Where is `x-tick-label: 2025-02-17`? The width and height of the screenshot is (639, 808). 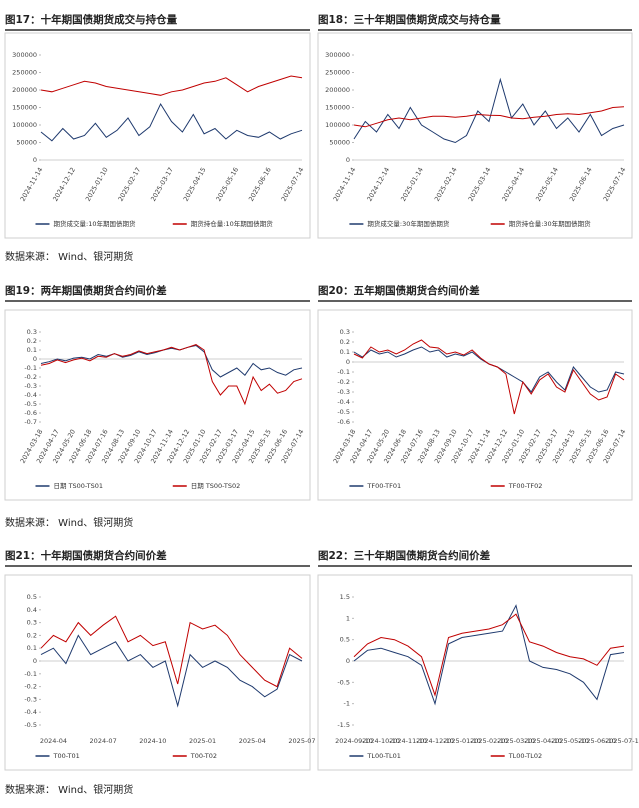
x-tick-label: 2025-02-17 is located at coordinates (130, 184).